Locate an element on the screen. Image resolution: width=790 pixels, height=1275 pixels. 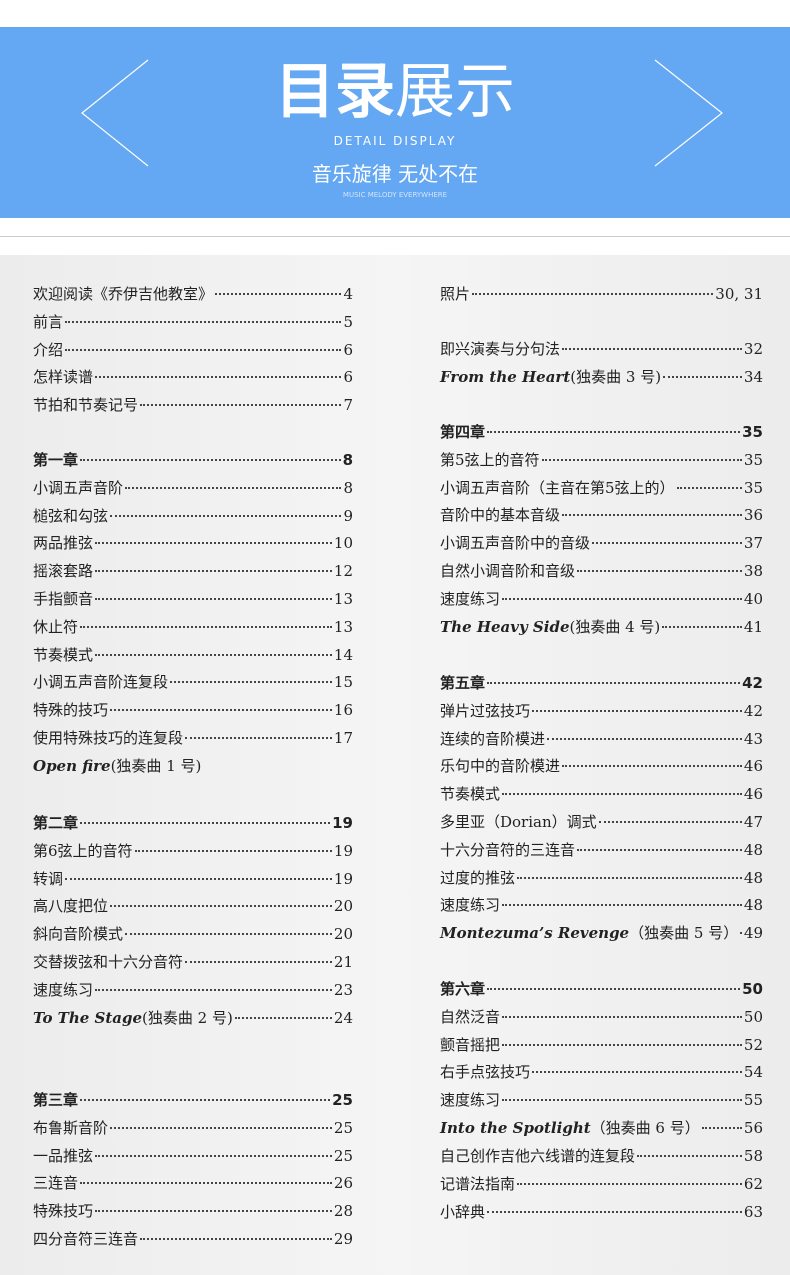
entry-title: 小调五声音阶（主音在第5弦上的） is located at coordinates (557, 487).